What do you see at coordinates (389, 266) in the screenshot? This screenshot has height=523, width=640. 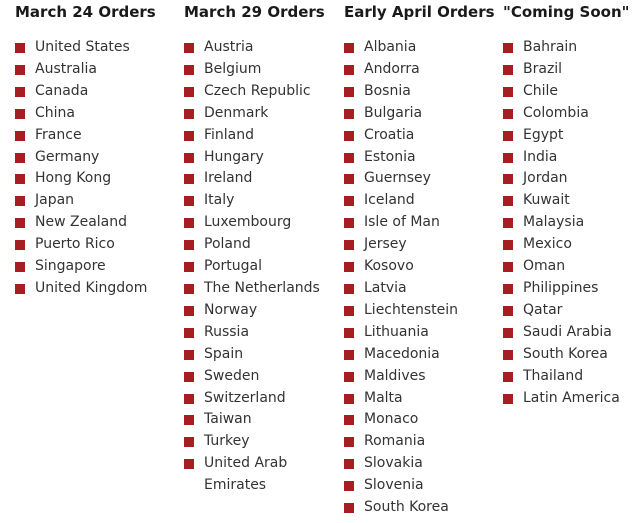 I see `country-name: Kosovo` at bounding box center [389, 266].